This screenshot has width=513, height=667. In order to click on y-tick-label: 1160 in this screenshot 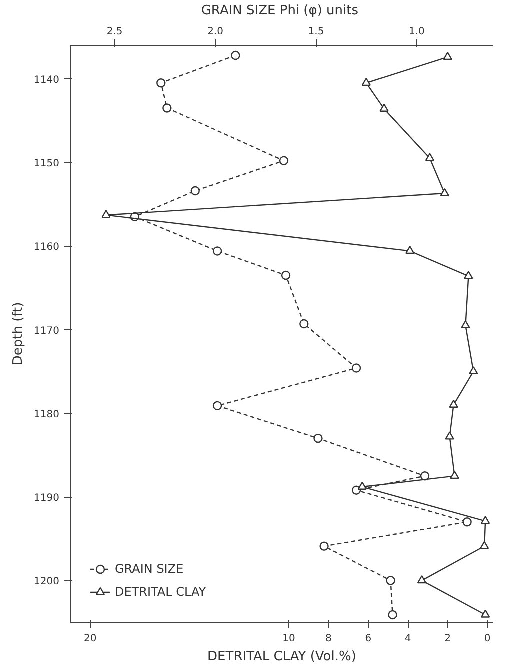, I will do `click(47, 248)`.